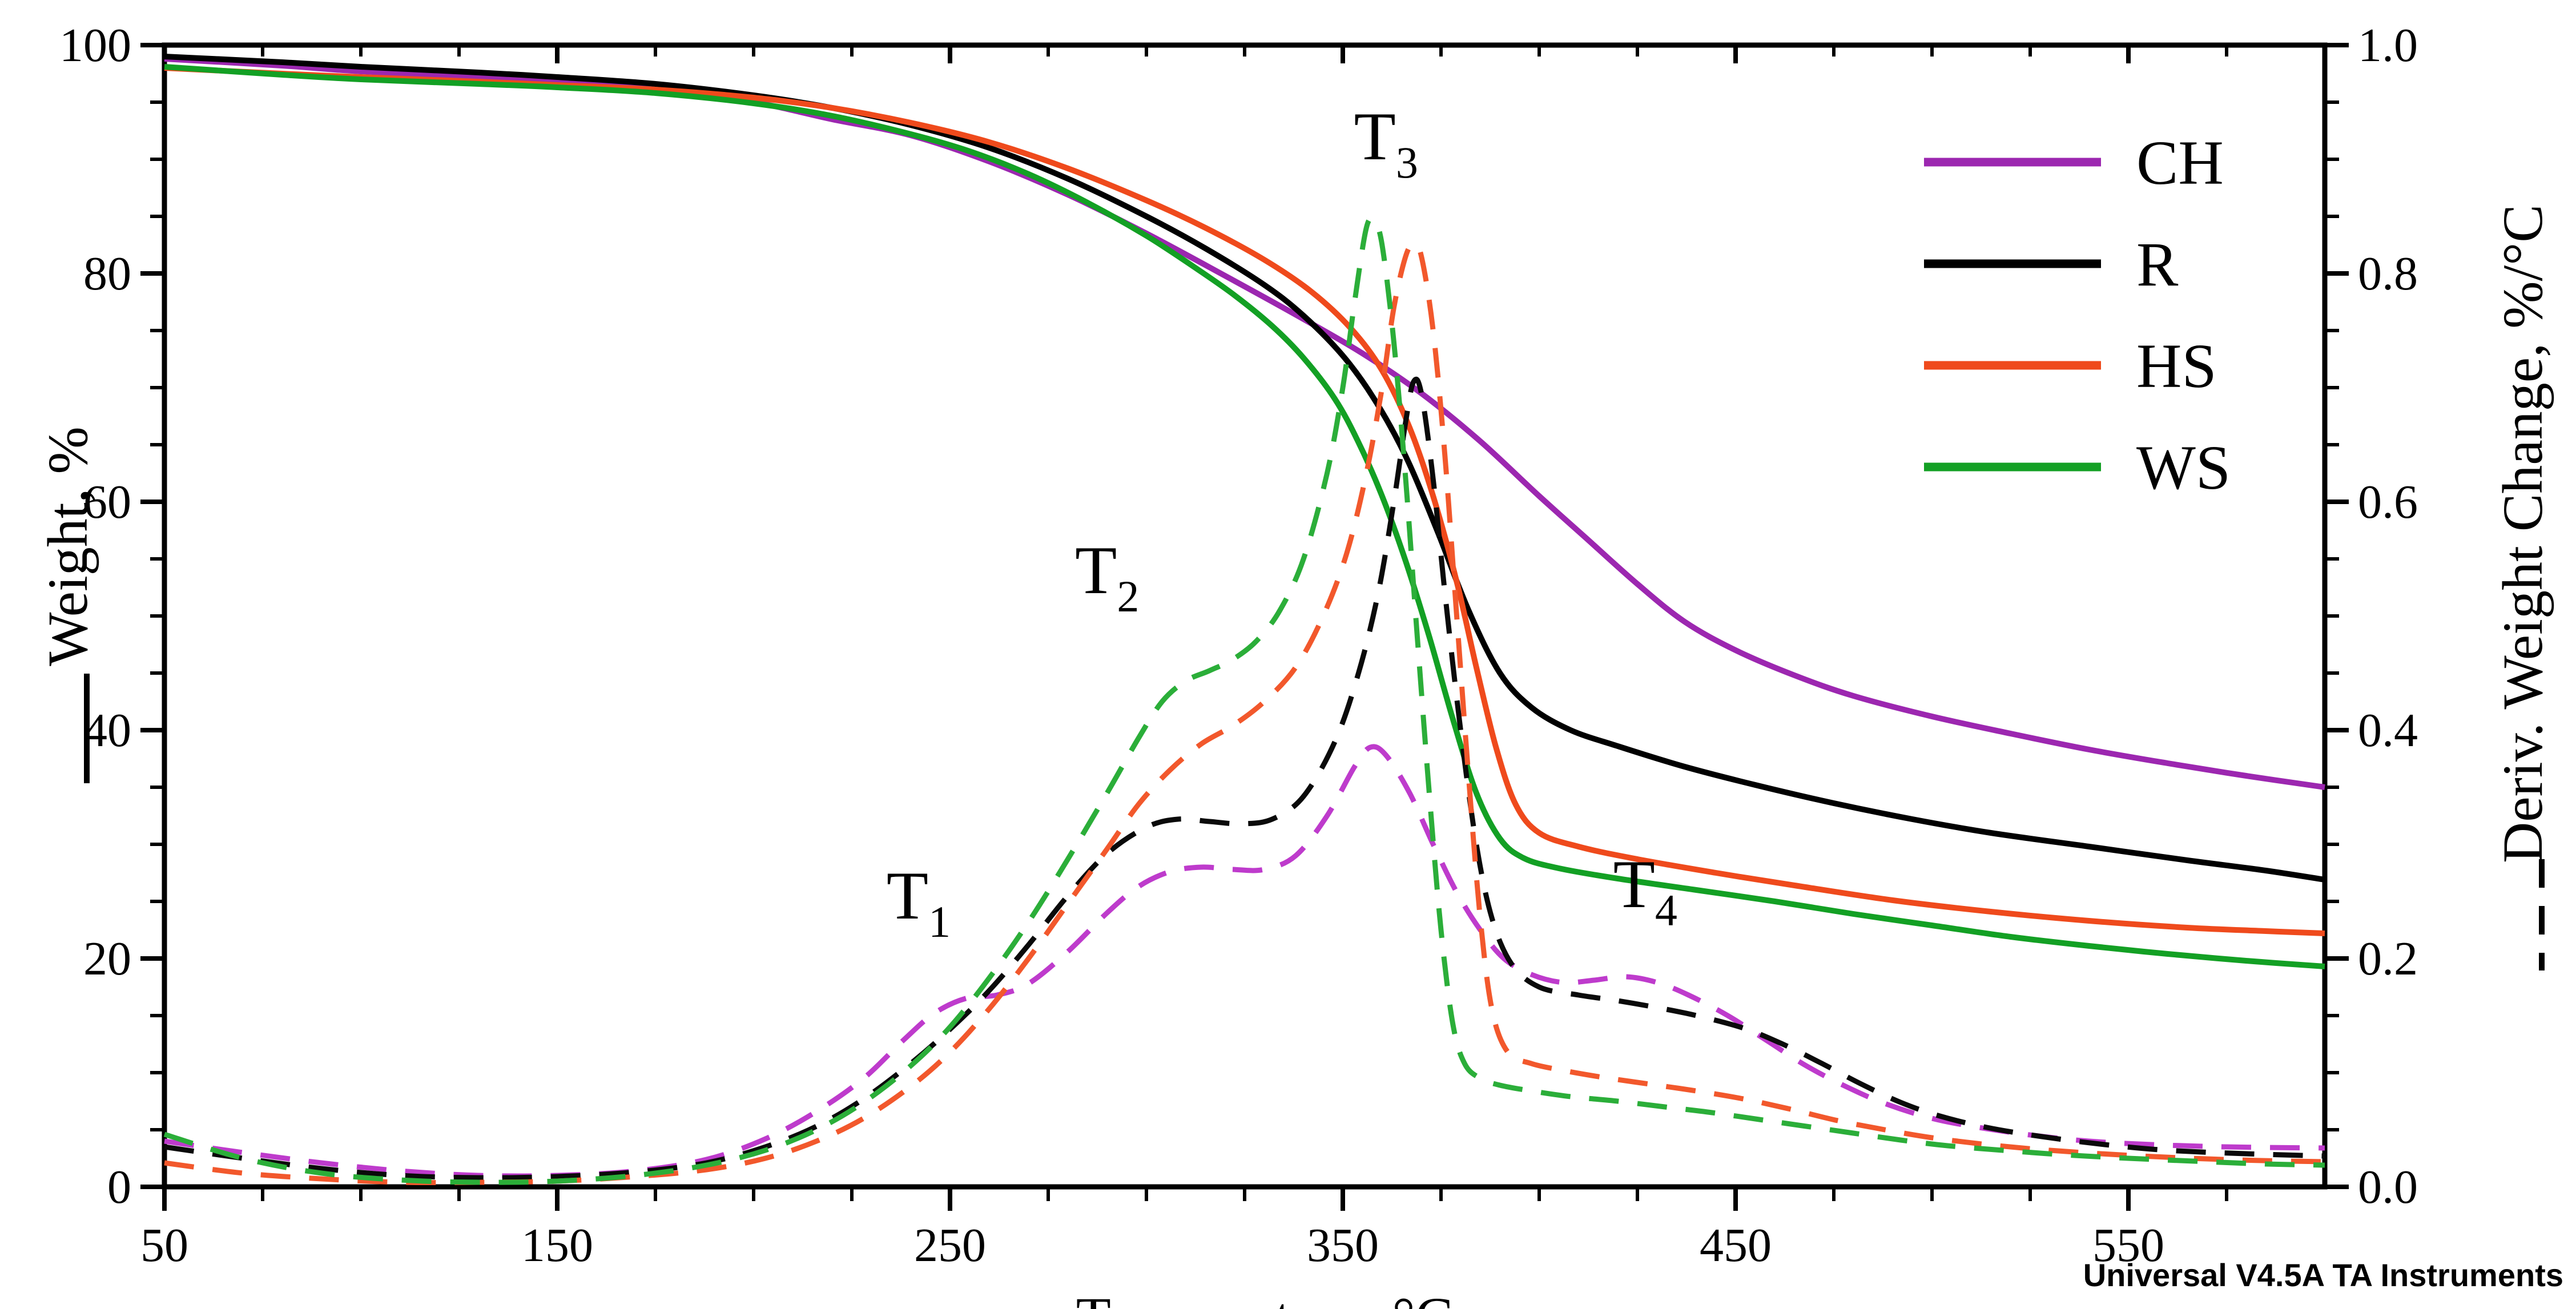 The height and width of the screenshot is (1309, 2576). I want to click on legend-item-hs: HS, so click(2070, 366).